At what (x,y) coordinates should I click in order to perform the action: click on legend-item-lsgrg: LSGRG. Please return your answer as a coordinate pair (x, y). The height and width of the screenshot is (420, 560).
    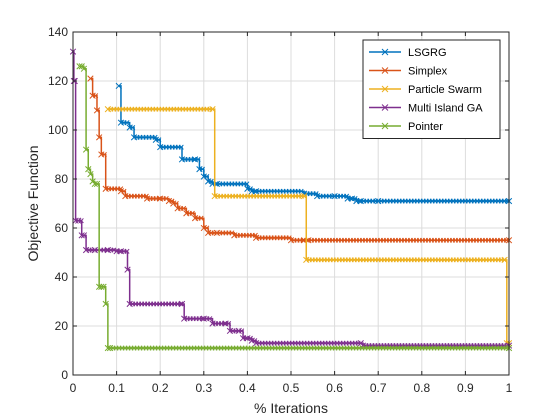
    Looking at the image, I should click on (408, 53).